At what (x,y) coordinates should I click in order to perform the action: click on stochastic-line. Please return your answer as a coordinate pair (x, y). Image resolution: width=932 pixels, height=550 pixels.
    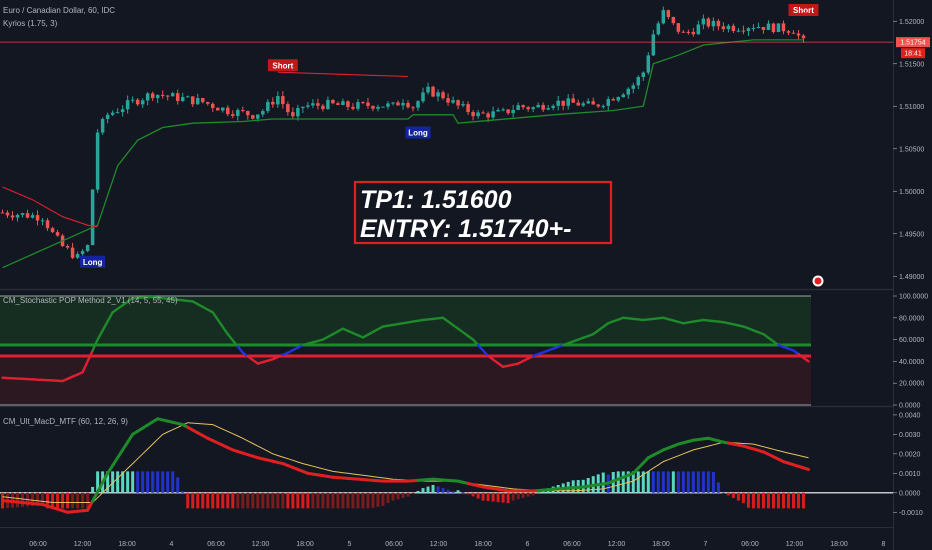
    Looking at the image, I should click on (405, 339).